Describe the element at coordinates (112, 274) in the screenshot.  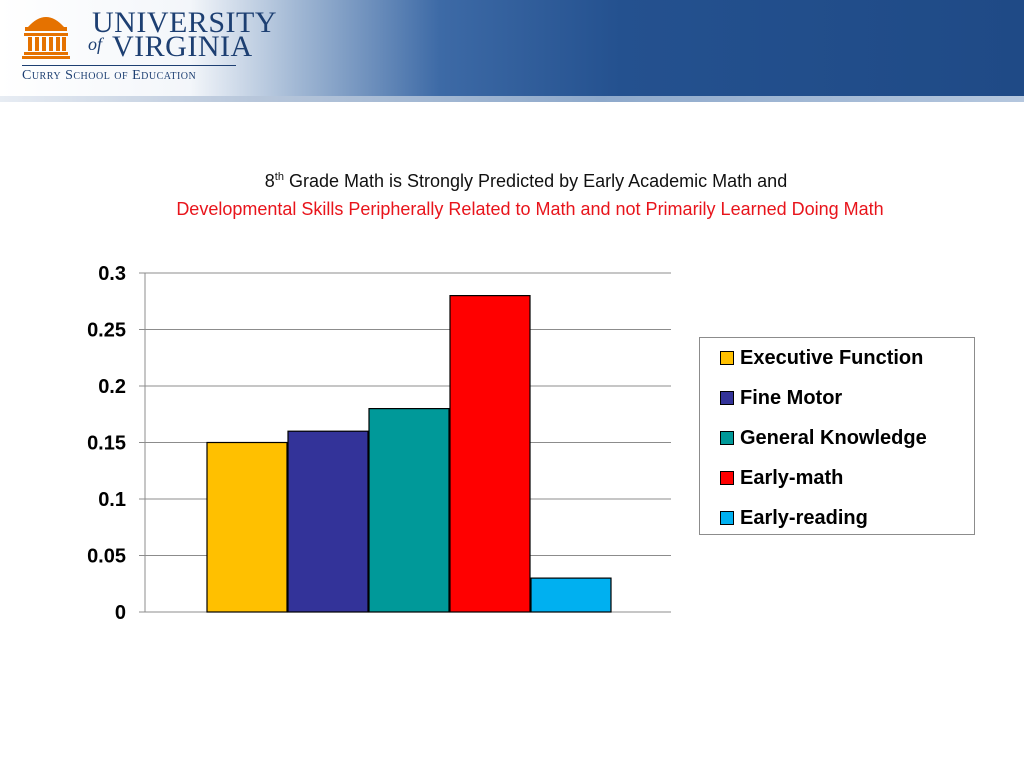
I see `y-tick-label: 0.3` at that location.